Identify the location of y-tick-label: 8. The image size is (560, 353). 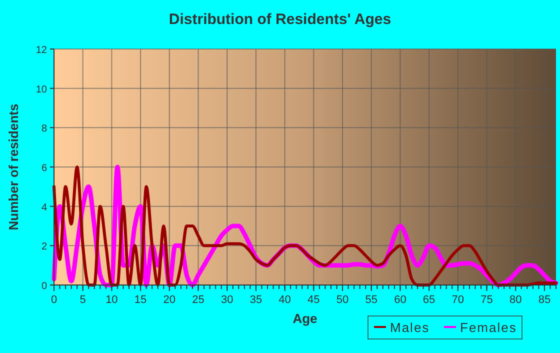
(44, 129).